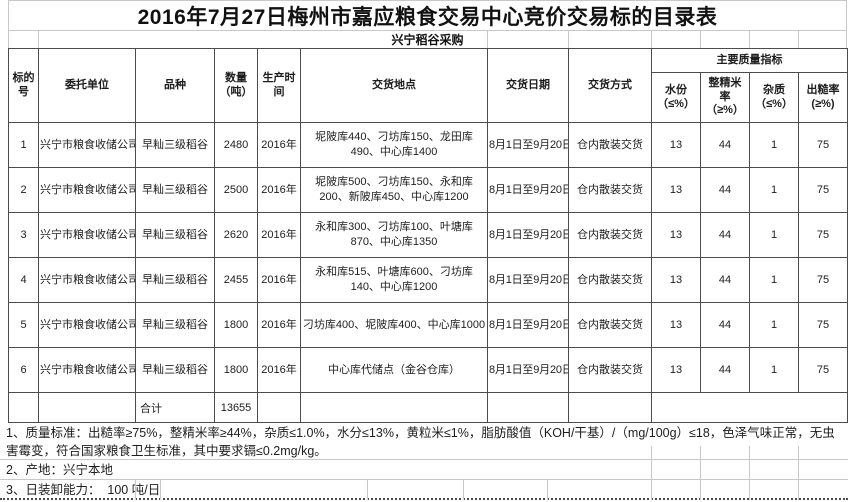 Image resolution: width=848 pixels, height=502 pixels. Describe the element at coordinates (394, 325) in the screenshot. I see `cell-location: 刁坊库400、坭陂库400、中心库1000` at that location.